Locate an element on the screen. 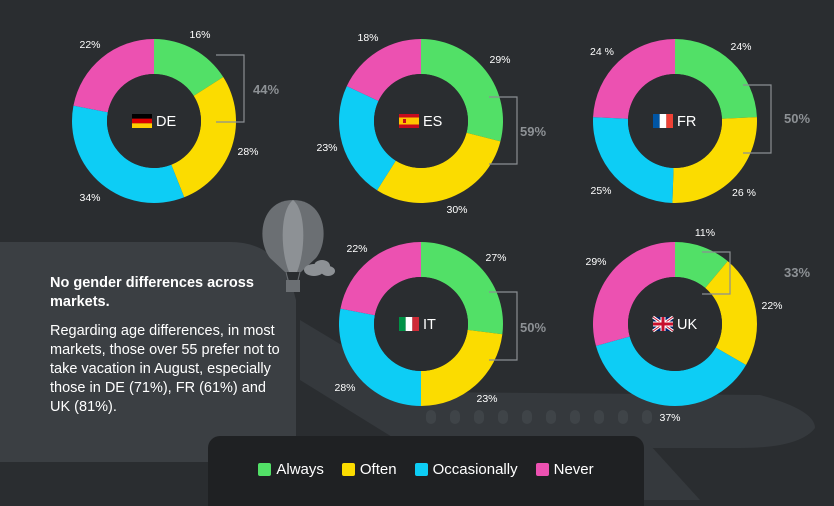 The image size is (834, 506). legend: Always Often Occasionally Never is located at coordinates (426, 471).